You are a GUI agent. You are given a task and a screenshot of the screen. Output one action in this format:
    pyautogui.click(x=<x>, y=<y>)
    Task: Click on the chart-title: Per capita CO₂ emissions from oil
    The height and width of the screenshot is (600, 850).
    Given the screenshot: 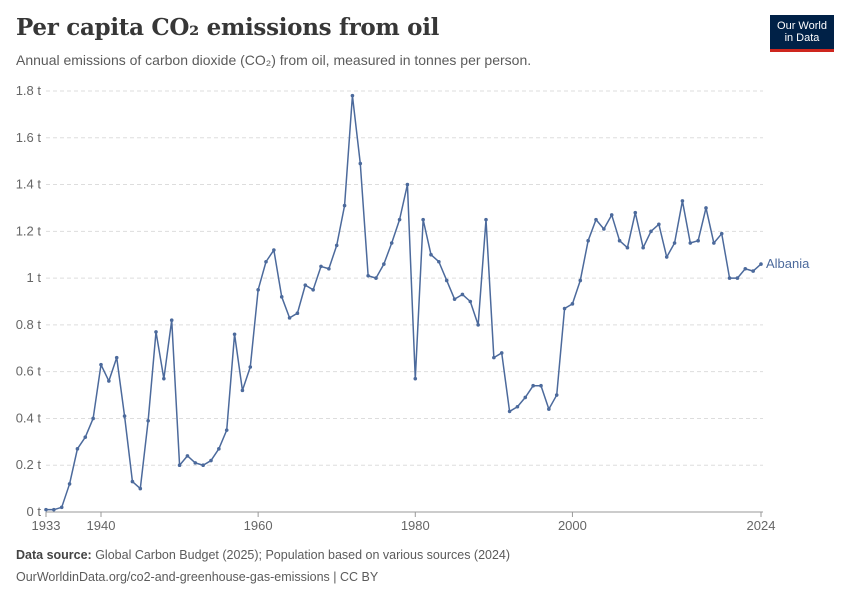 What is the action you would take?
    pyautogui.click(x=228, y=27)
    